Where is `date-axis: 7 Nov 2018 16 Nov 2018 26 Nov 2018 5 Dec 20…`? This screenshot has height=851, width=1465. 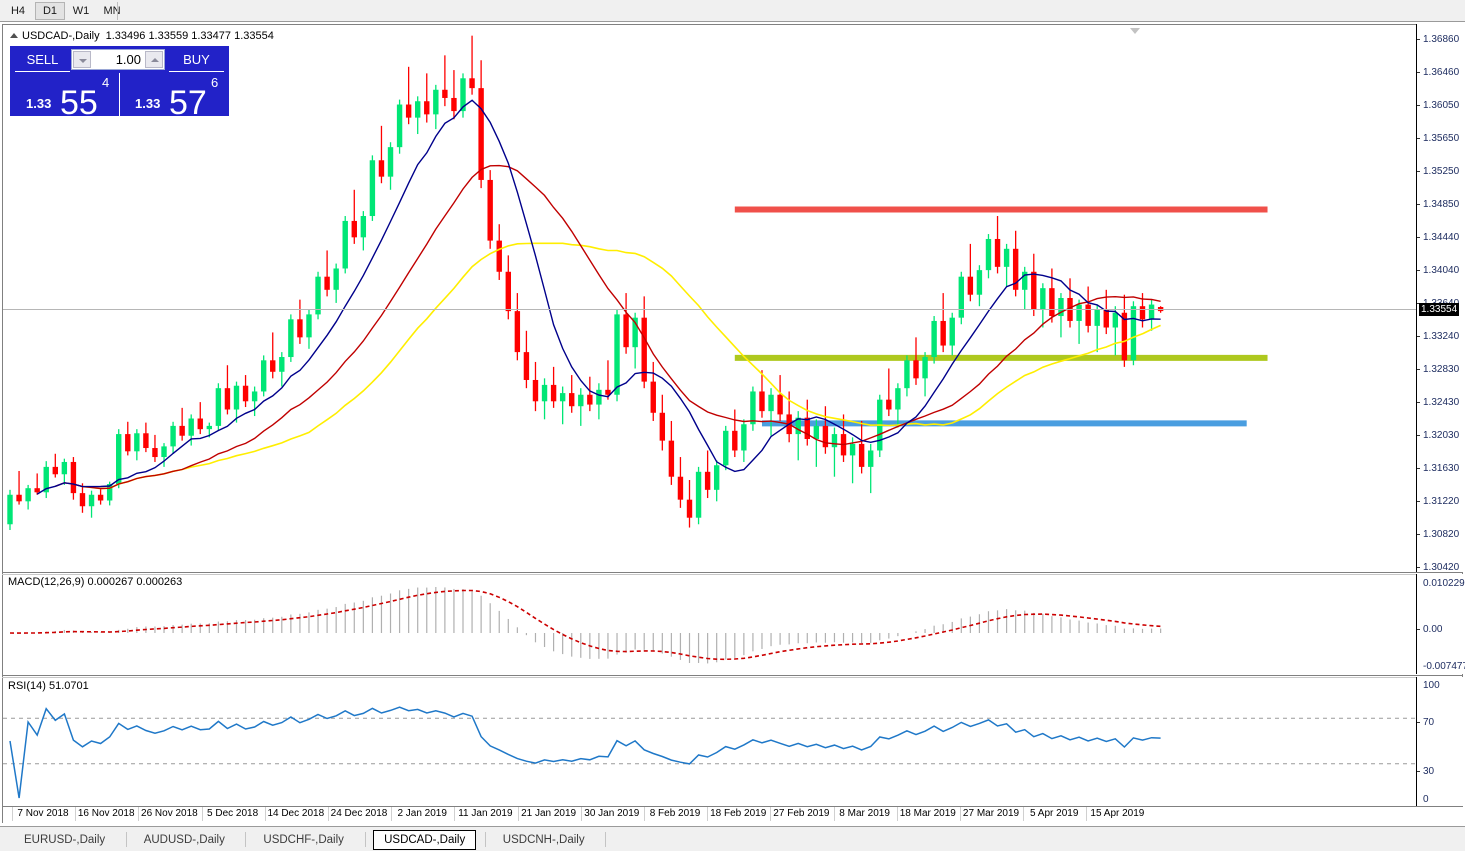
date-axis: 7 Nov 2018 16 Nov 2018 26 Nov 2018 5 Dec 20… is located at coordinates (733, 815).